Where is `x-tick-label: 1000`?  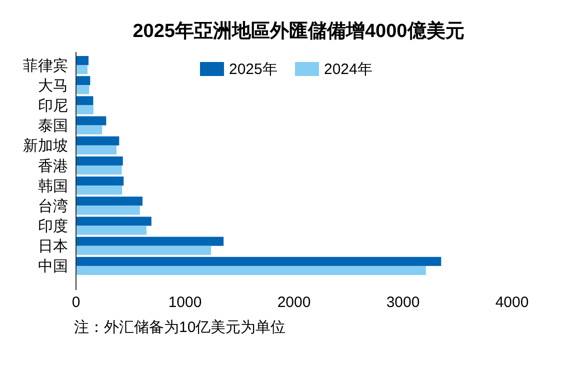 x-tick-label: 1000 is located at coordinates (185, 302).